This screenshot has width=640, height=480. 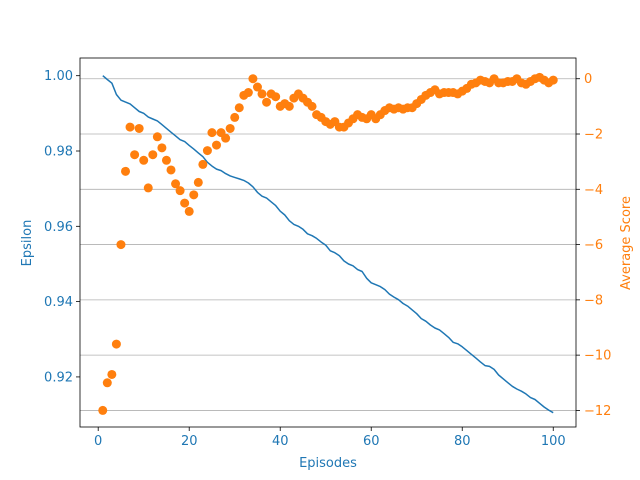 I want to click on x-tick-label: 20, so click(x=189, y=441).